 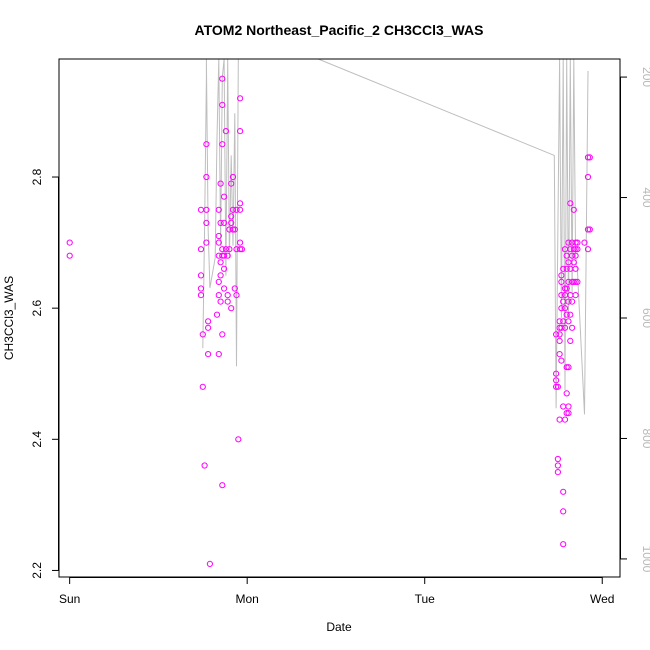 I want to click on right-axis-tick-label: 400, so click(x=645, y=198).